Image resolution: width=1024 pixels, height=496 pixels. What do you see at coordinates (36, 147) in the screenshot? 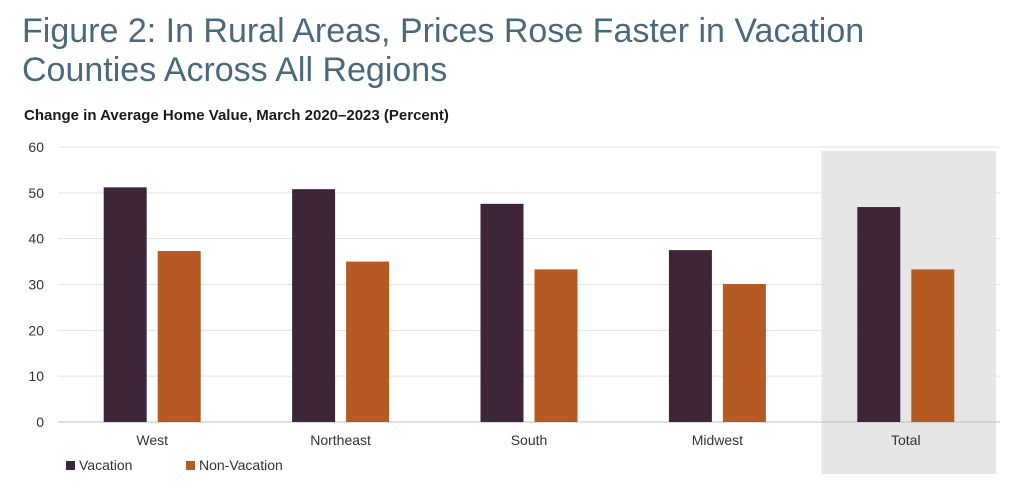
I see `y-tick-label: 60` at bounding box center [36, 147].